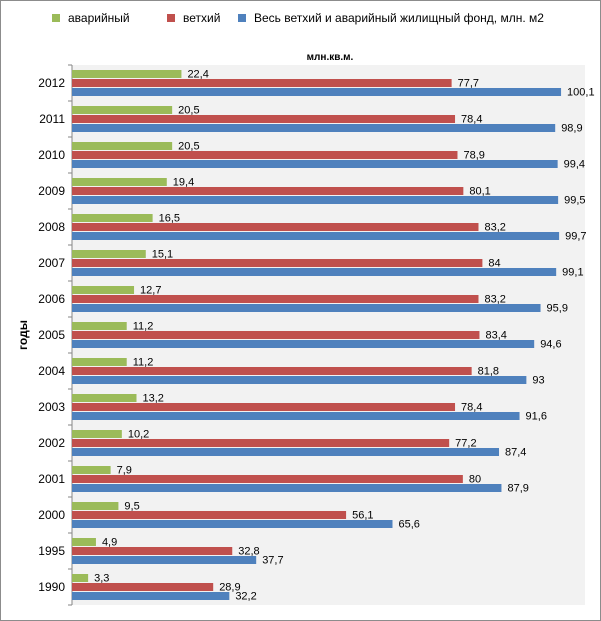 The height and width of the screenshot is (621, 601). I want to click on category-label: 1995, so click(51, 551).